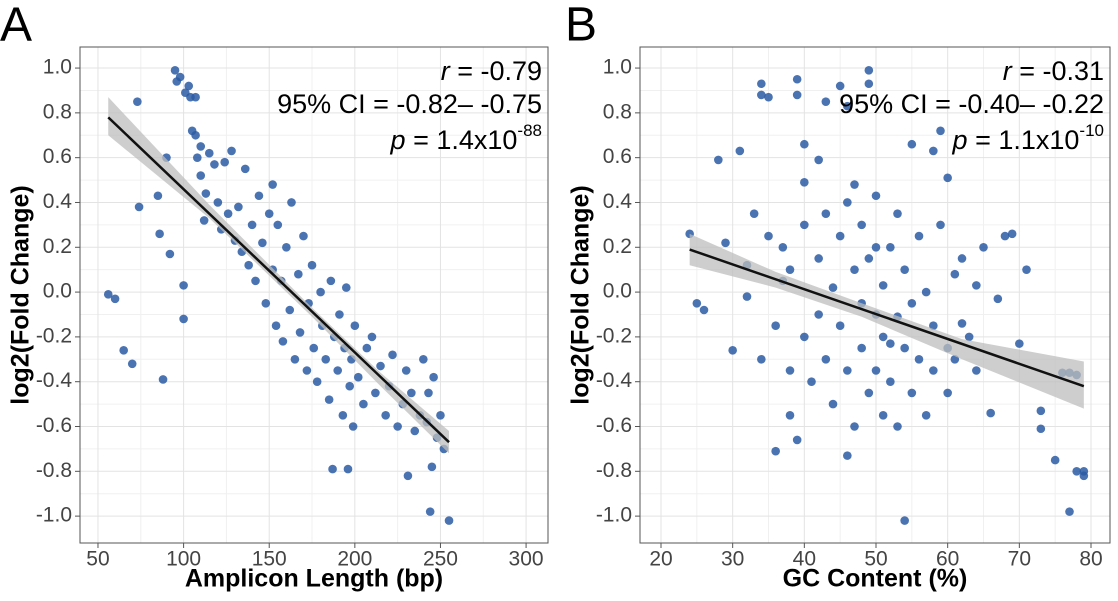  I want to click on p-symbol: p, so click(960, 140).